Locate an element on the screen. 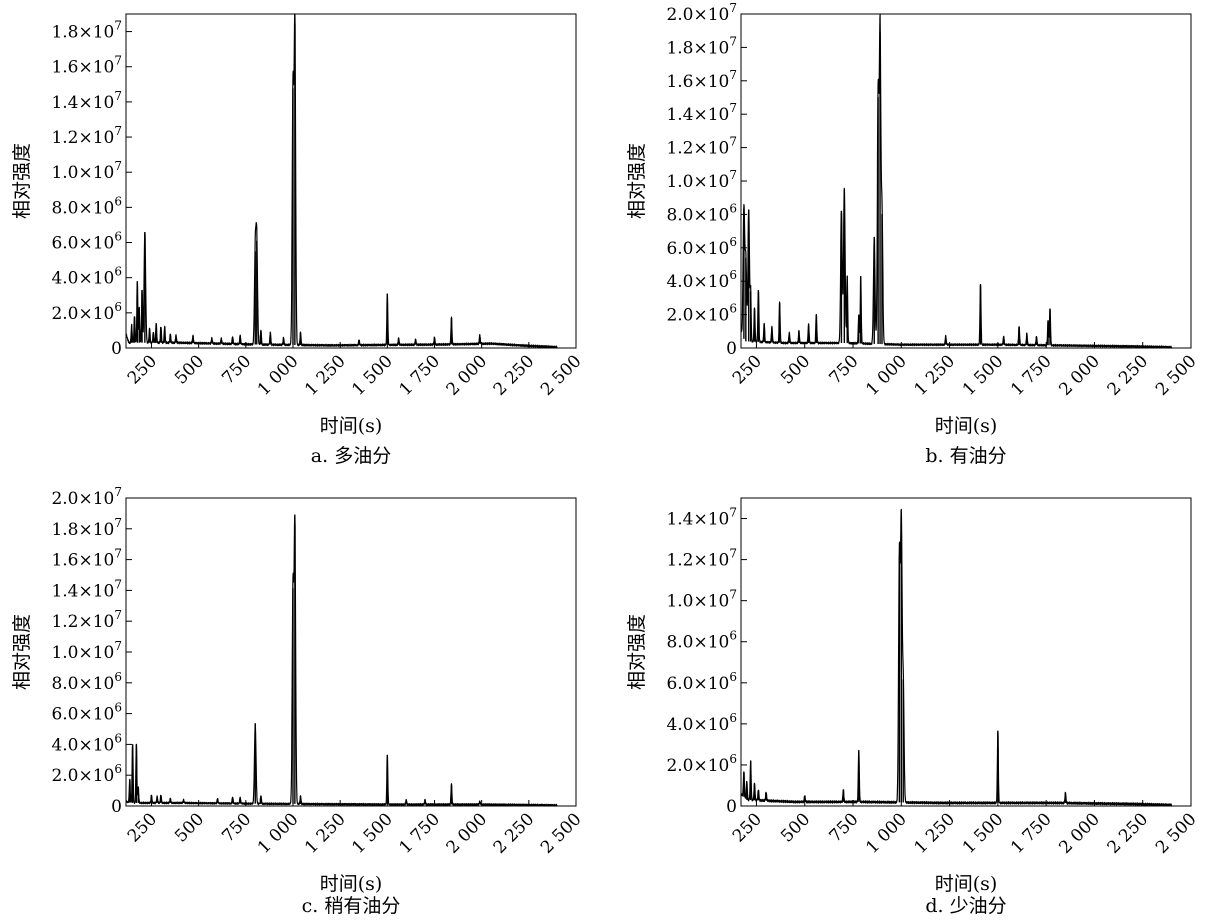 The height and width of the screenshot is (921, 1209). chart-caption: a. 多油分 is located at coordinates (351, 456).